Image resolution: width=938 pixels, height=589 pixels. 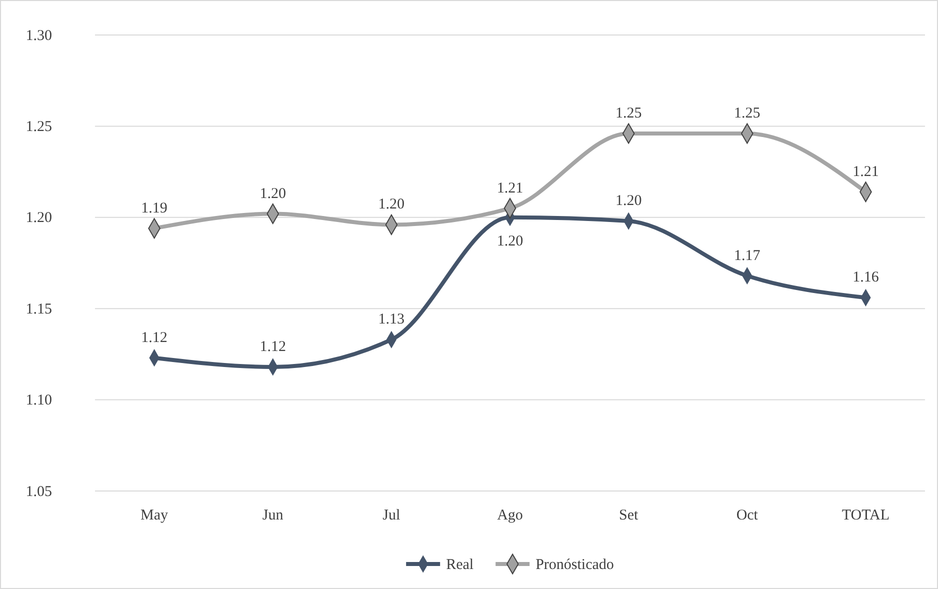 I want to click on y-tick-label: 1.05, so click(x=39, y=492).